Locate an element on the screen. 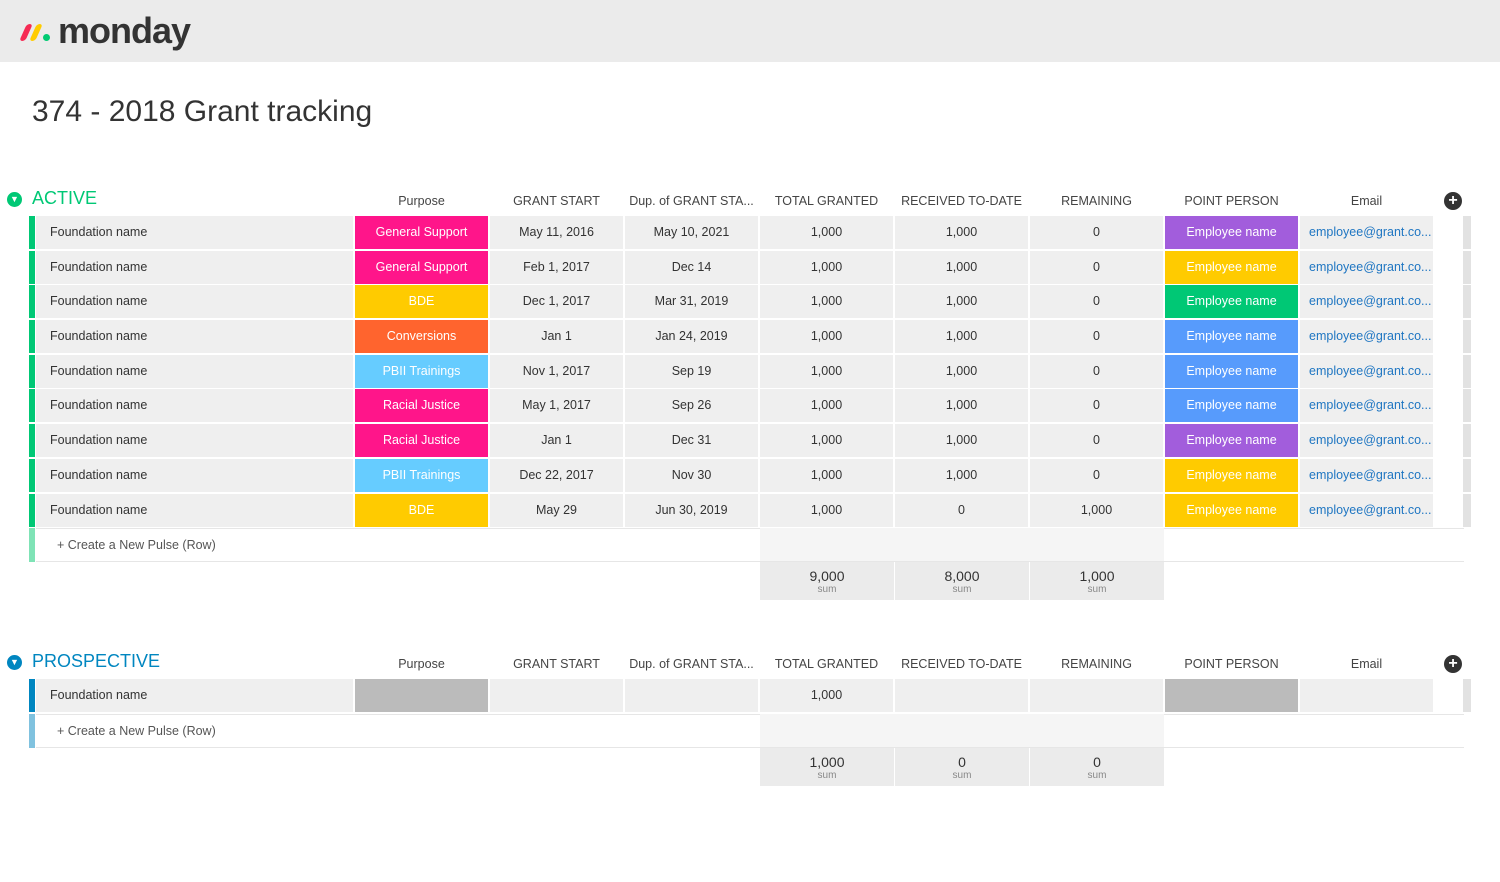  start-cell is located at coordinates (556, 695).